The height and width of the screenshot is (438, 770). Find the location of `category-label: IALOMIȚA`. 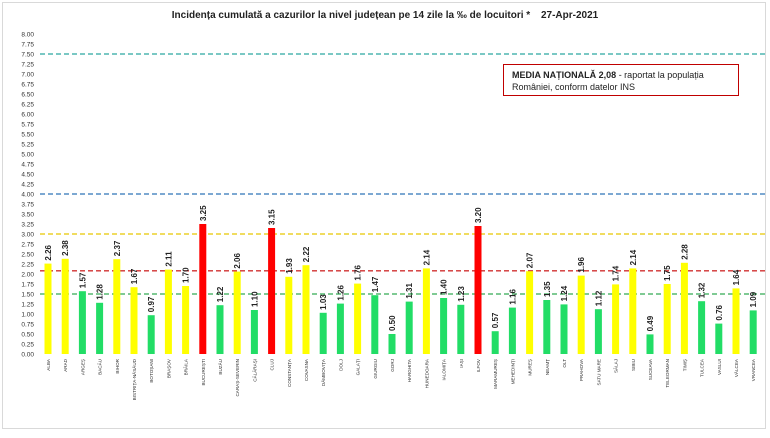

category-label: IALOMIȚA is located at coordinates (444, 369).